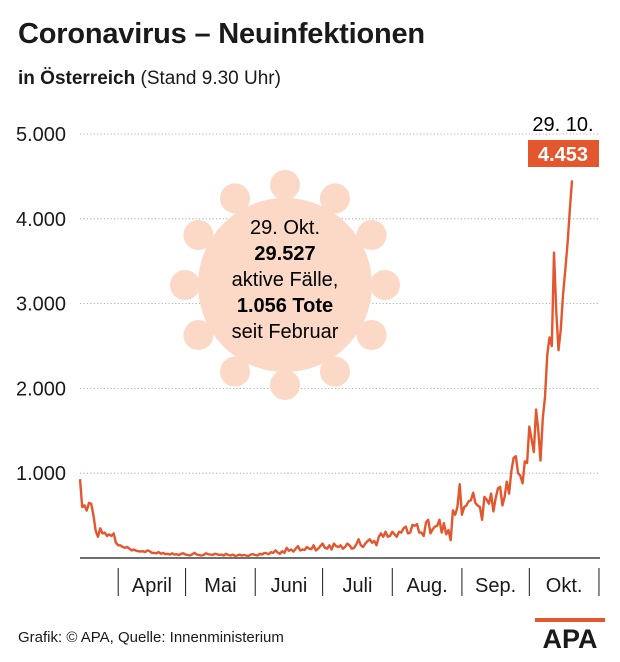 The width and height of the screenshot is (620, 662). Describe the element at coordinates (569, 637) in the screenshot. I see `apa-logo-text: APA` at that location.